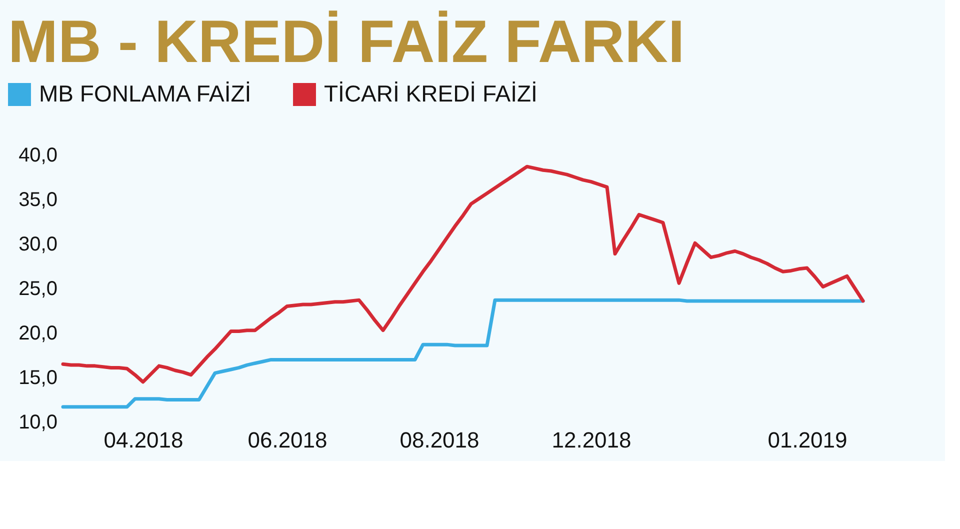  What do you see at coordinates (144, 440) in the screenshot?
I see `x-tick-label: 04.2018` at bounding box center [144, 440].